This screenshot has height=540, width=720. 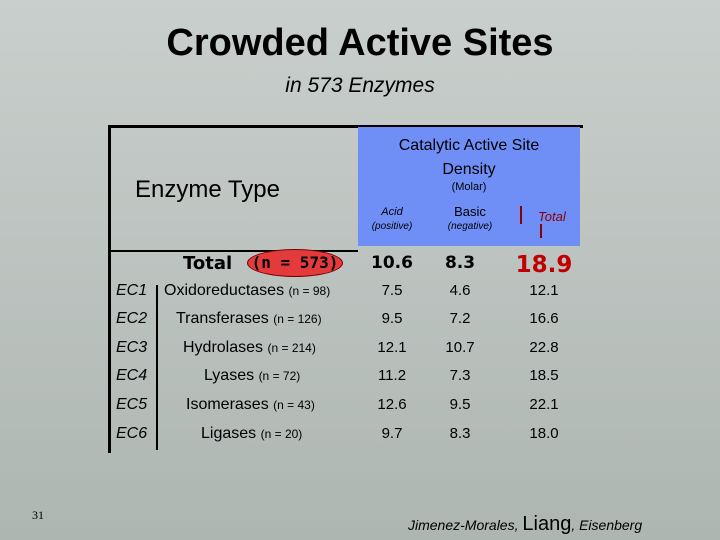 What do you see at coordinates (544, 347) in the screenshot?
I see `total-value: 22.8` at bounding box center [544, 347].